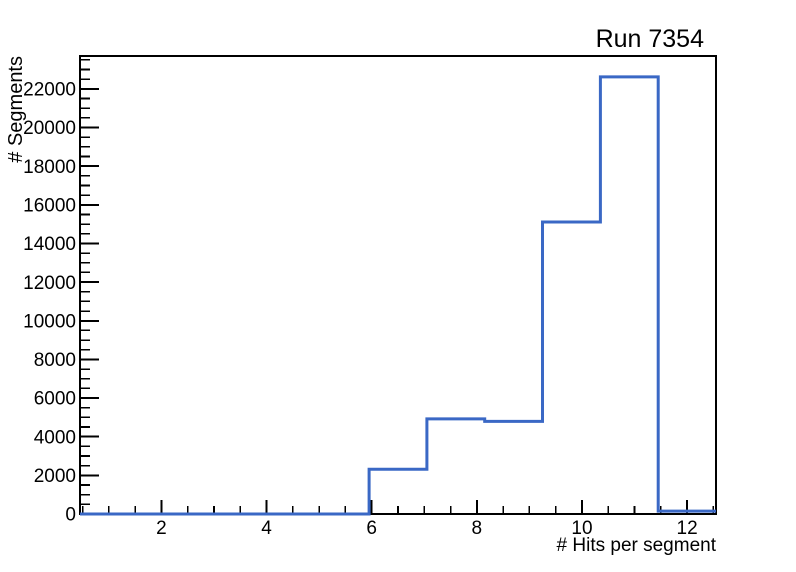  Describe the element at coordinates (637, 545) in the screenshot. I see `x-axis-title: # Hits per segment` at that location.